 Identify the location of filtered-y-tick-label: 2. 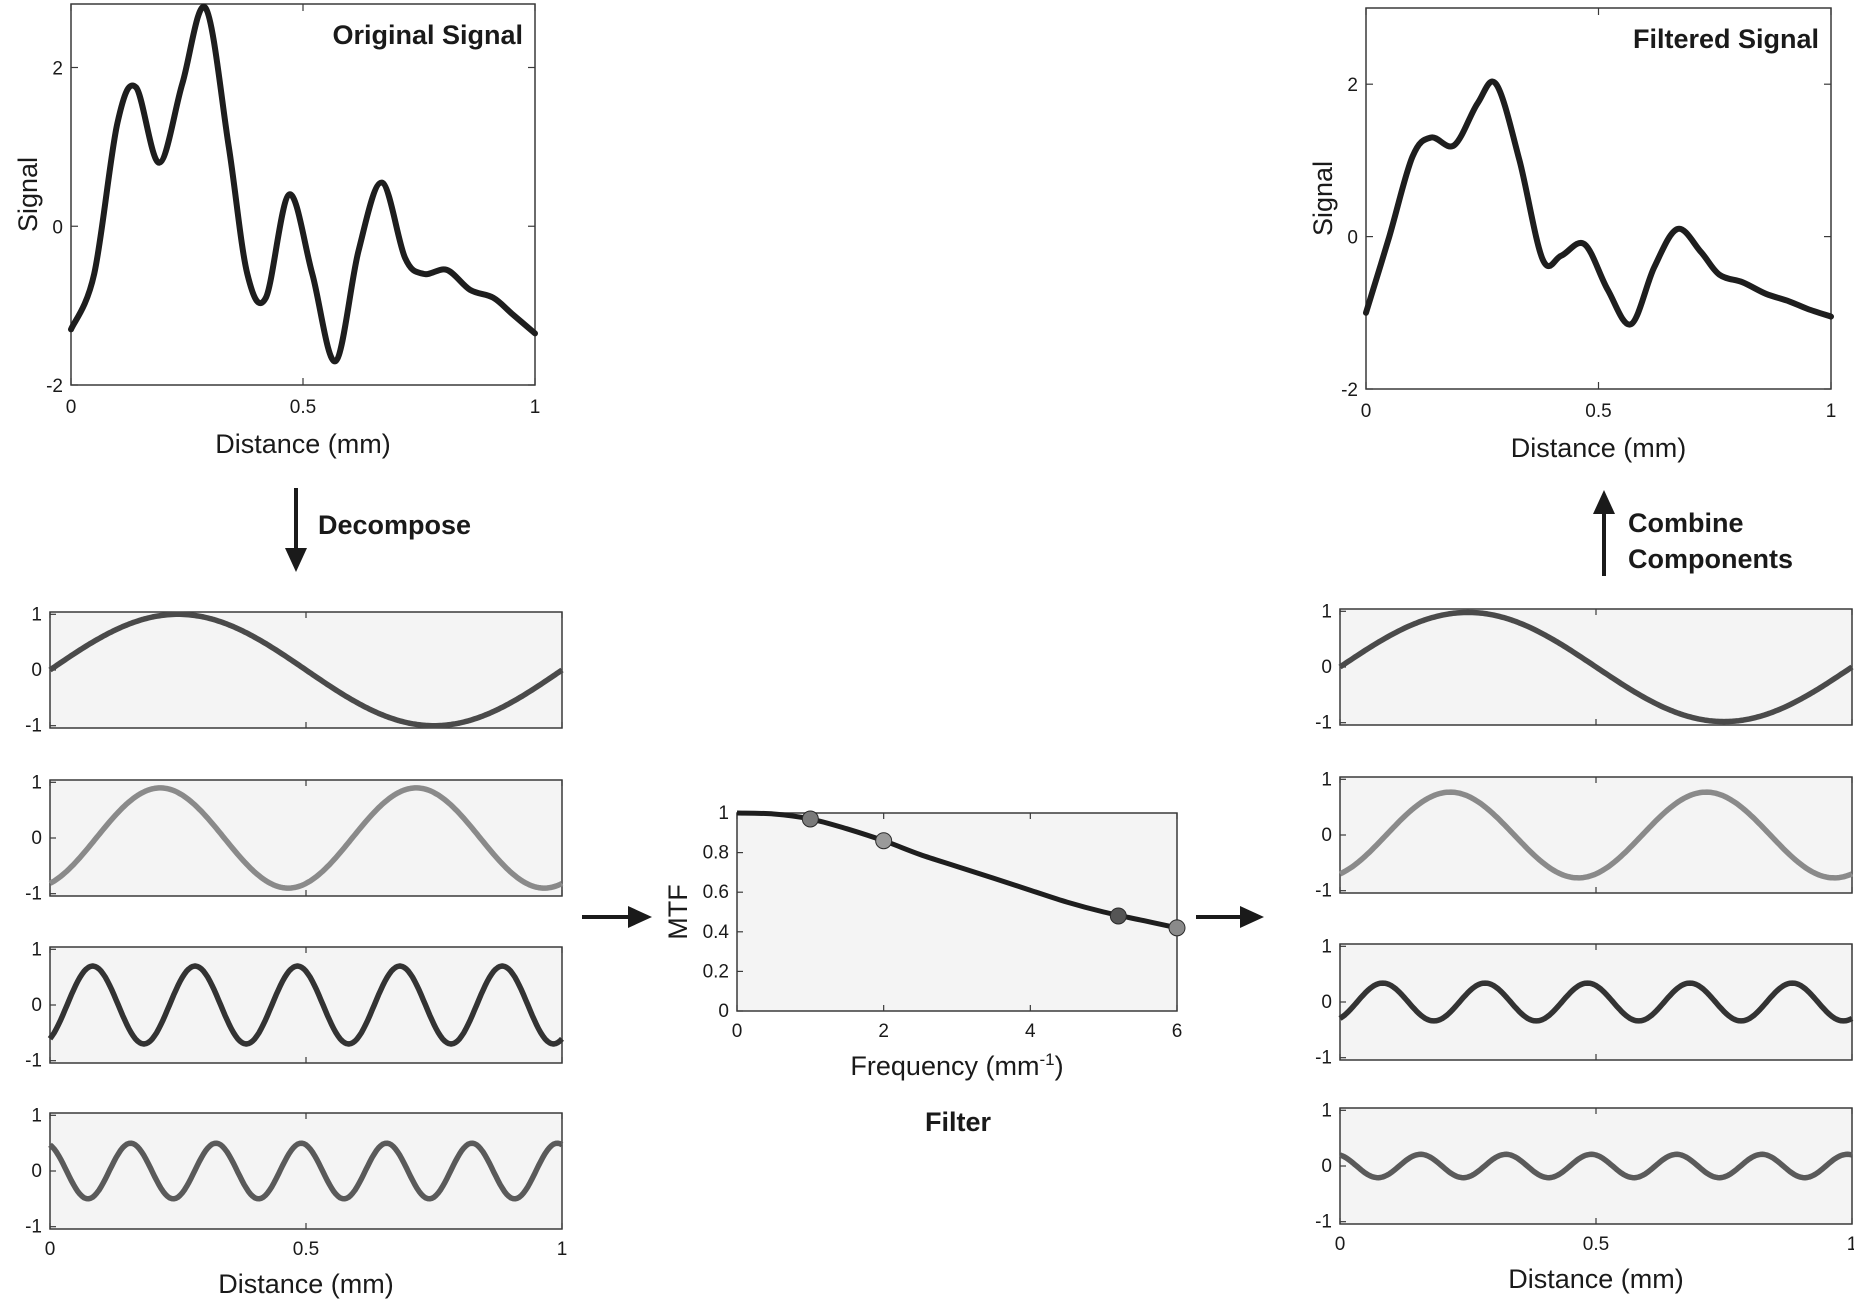
(1352, 85).